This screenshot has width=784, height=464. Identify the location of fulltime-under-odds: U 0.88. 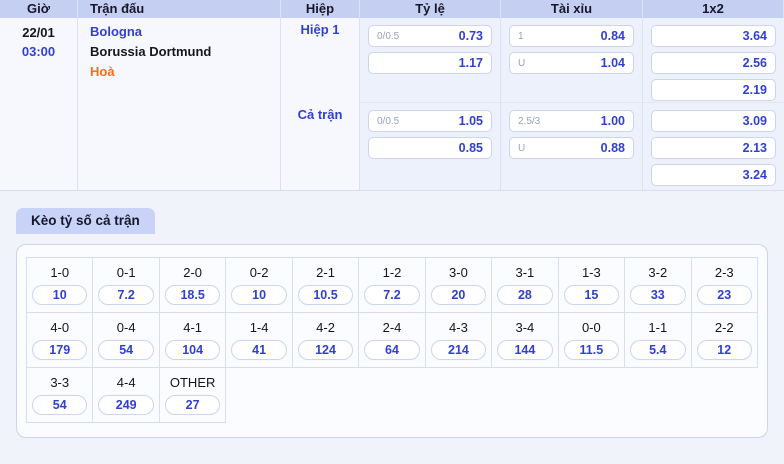
(571, 148).